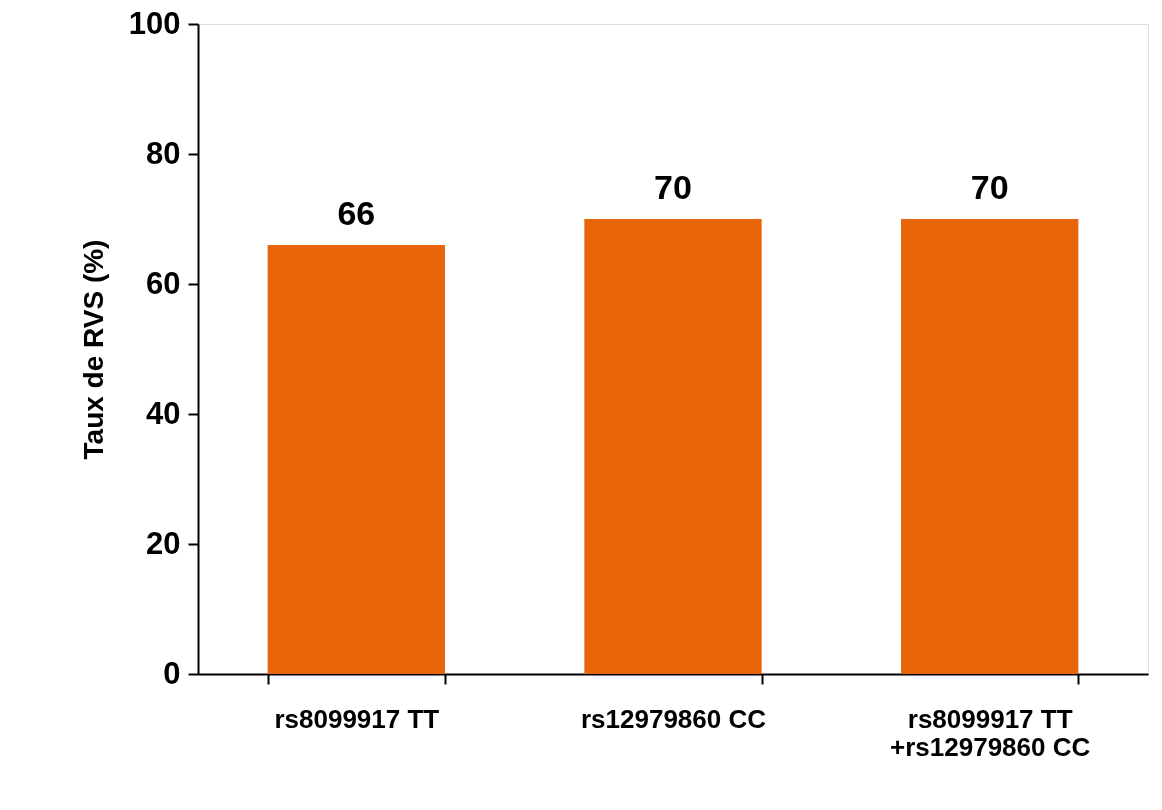  What do you see at coordinates (163, 543) in the screenshot?
I see `y-tick-label: 20` at bounding box center [163, 543].